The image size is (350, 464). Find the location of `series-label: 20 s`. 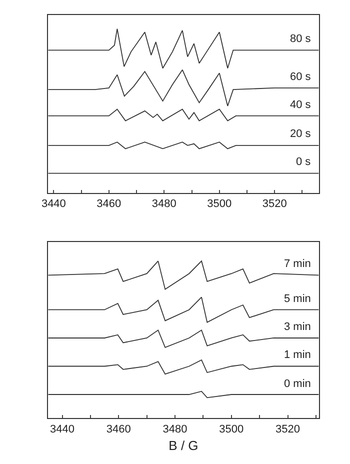

series-label: 20 s is located at coordinates (301, 134).